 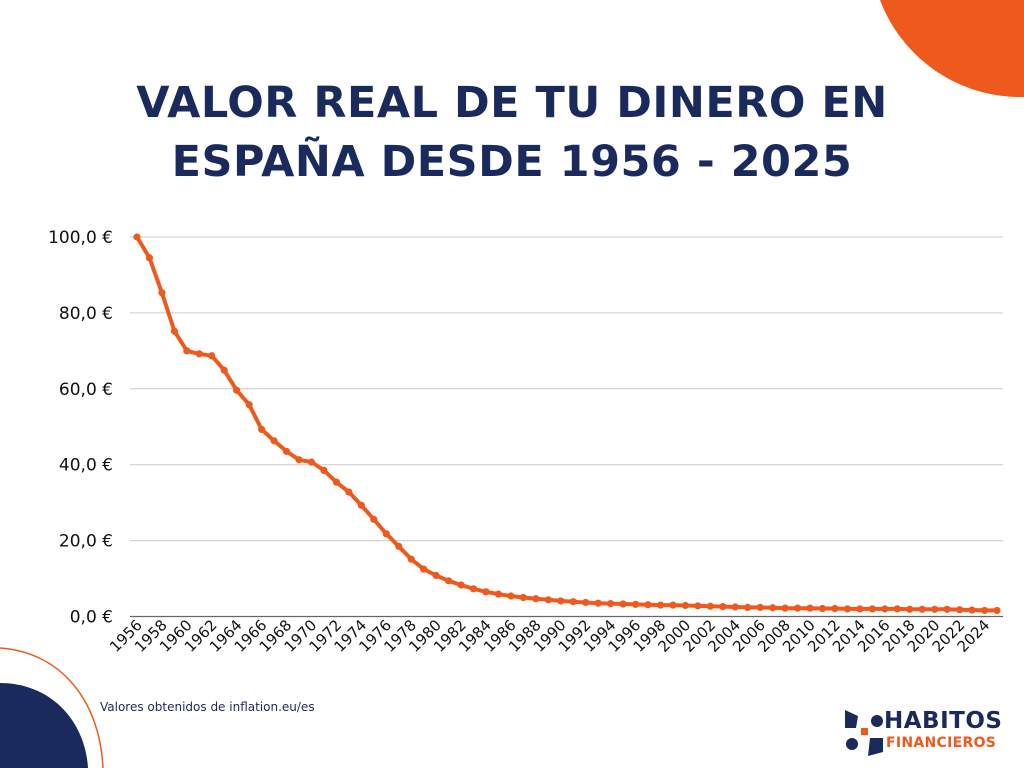 I want to click on y-tick-label: 40,0 €, so click(x=86, y=466).